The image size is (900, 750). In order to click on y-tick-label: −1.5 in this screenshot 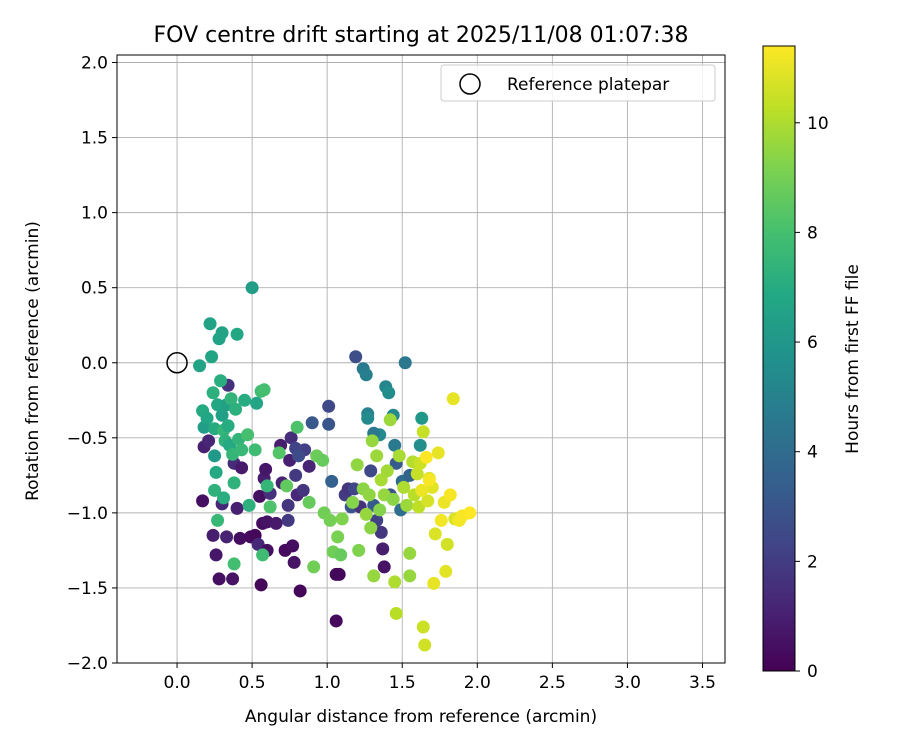, I will do `click(87, 589)`.